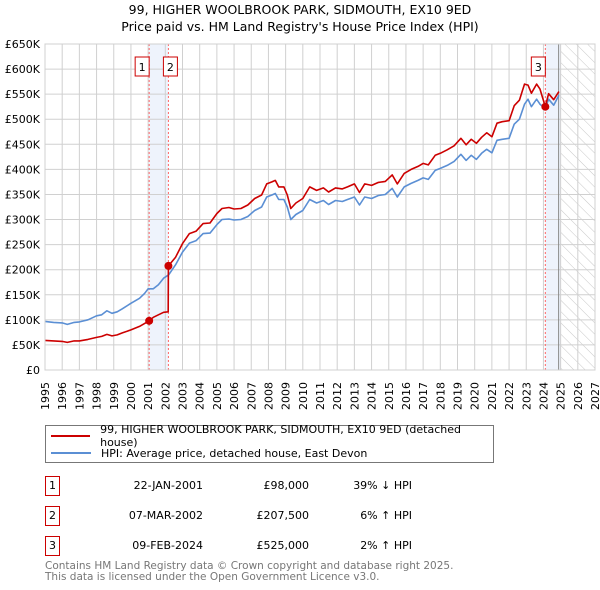 The height and width of the screenshot is (590, 600). I want to click on x-tick-label: 1999, so click(114, 396).